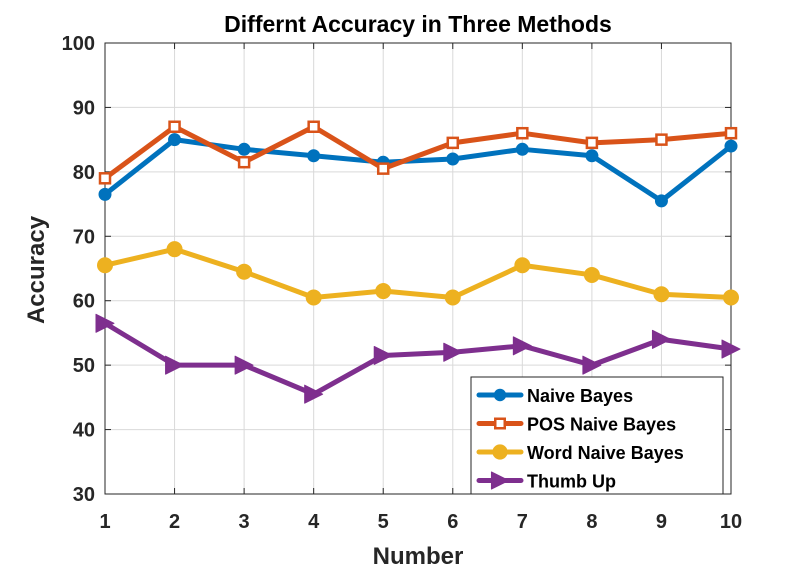 The image size is (809, 571). Describe the element at coordinates (84, 431) in the screenshot. I see `y-tick-label: 40` at that location.